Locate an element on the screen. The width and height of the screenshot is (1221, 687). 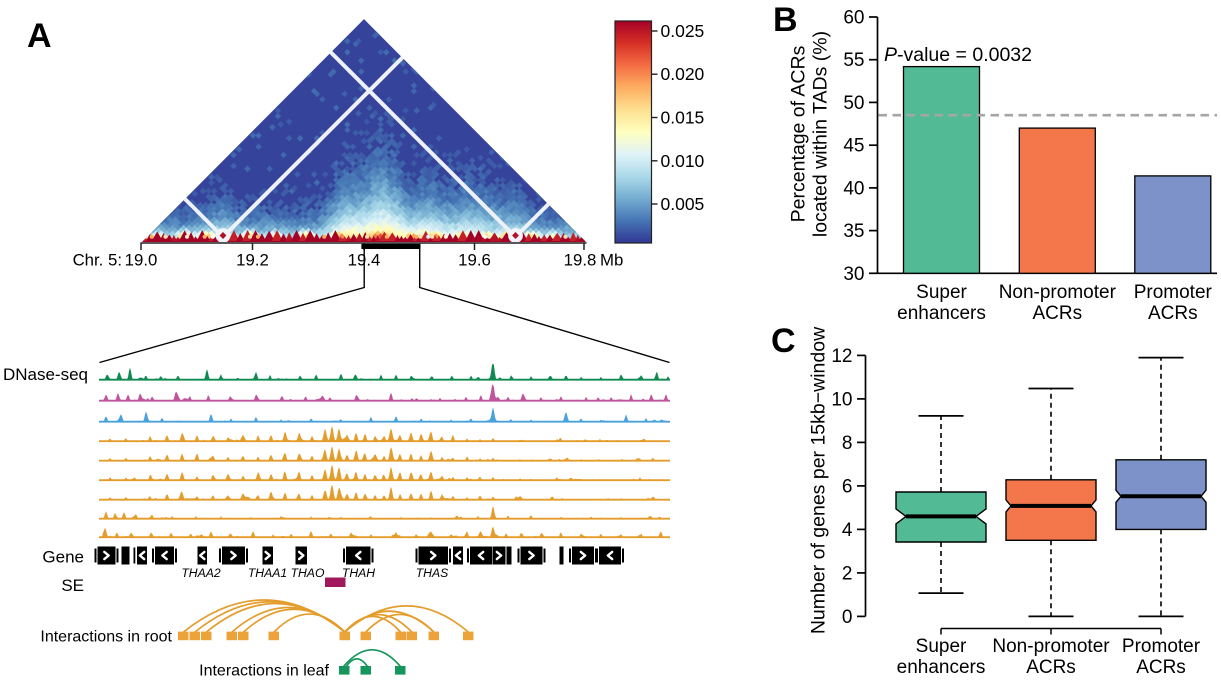
svg-text: THAO is located at coordinates (308, 573).